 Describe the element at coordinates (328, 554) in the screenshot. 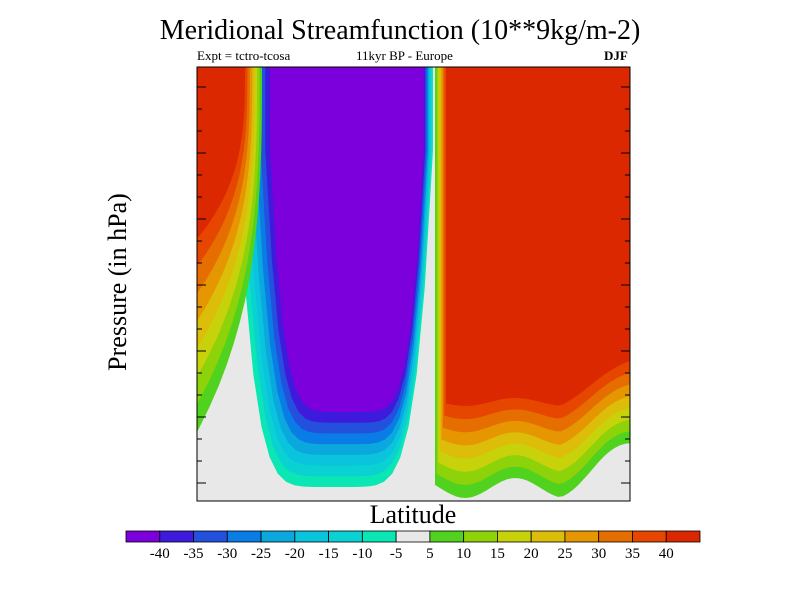

I see `colorbar-tick-label: -15` at that location.